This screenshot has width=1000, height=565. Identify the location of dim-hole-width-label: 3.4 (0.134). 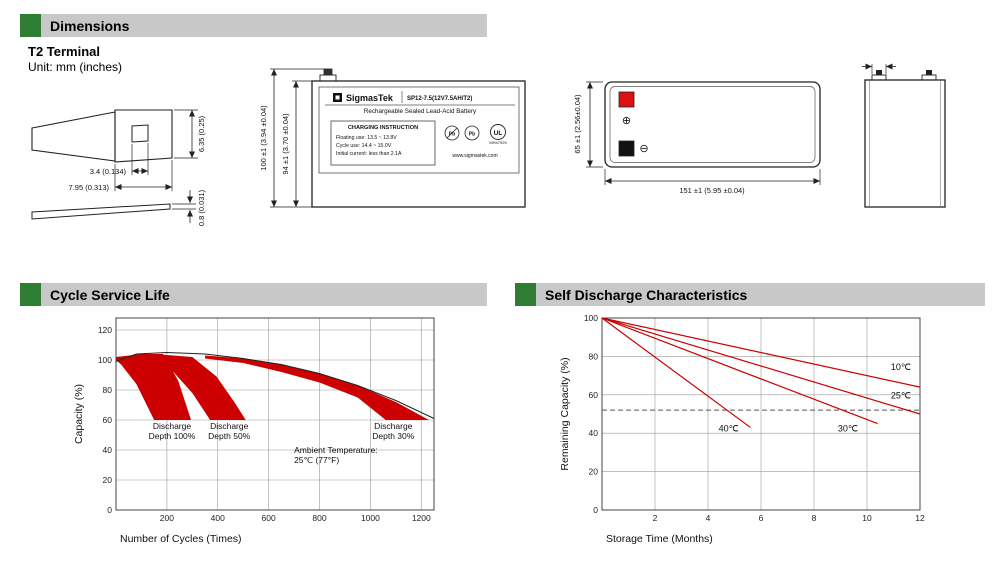
(108, 171).